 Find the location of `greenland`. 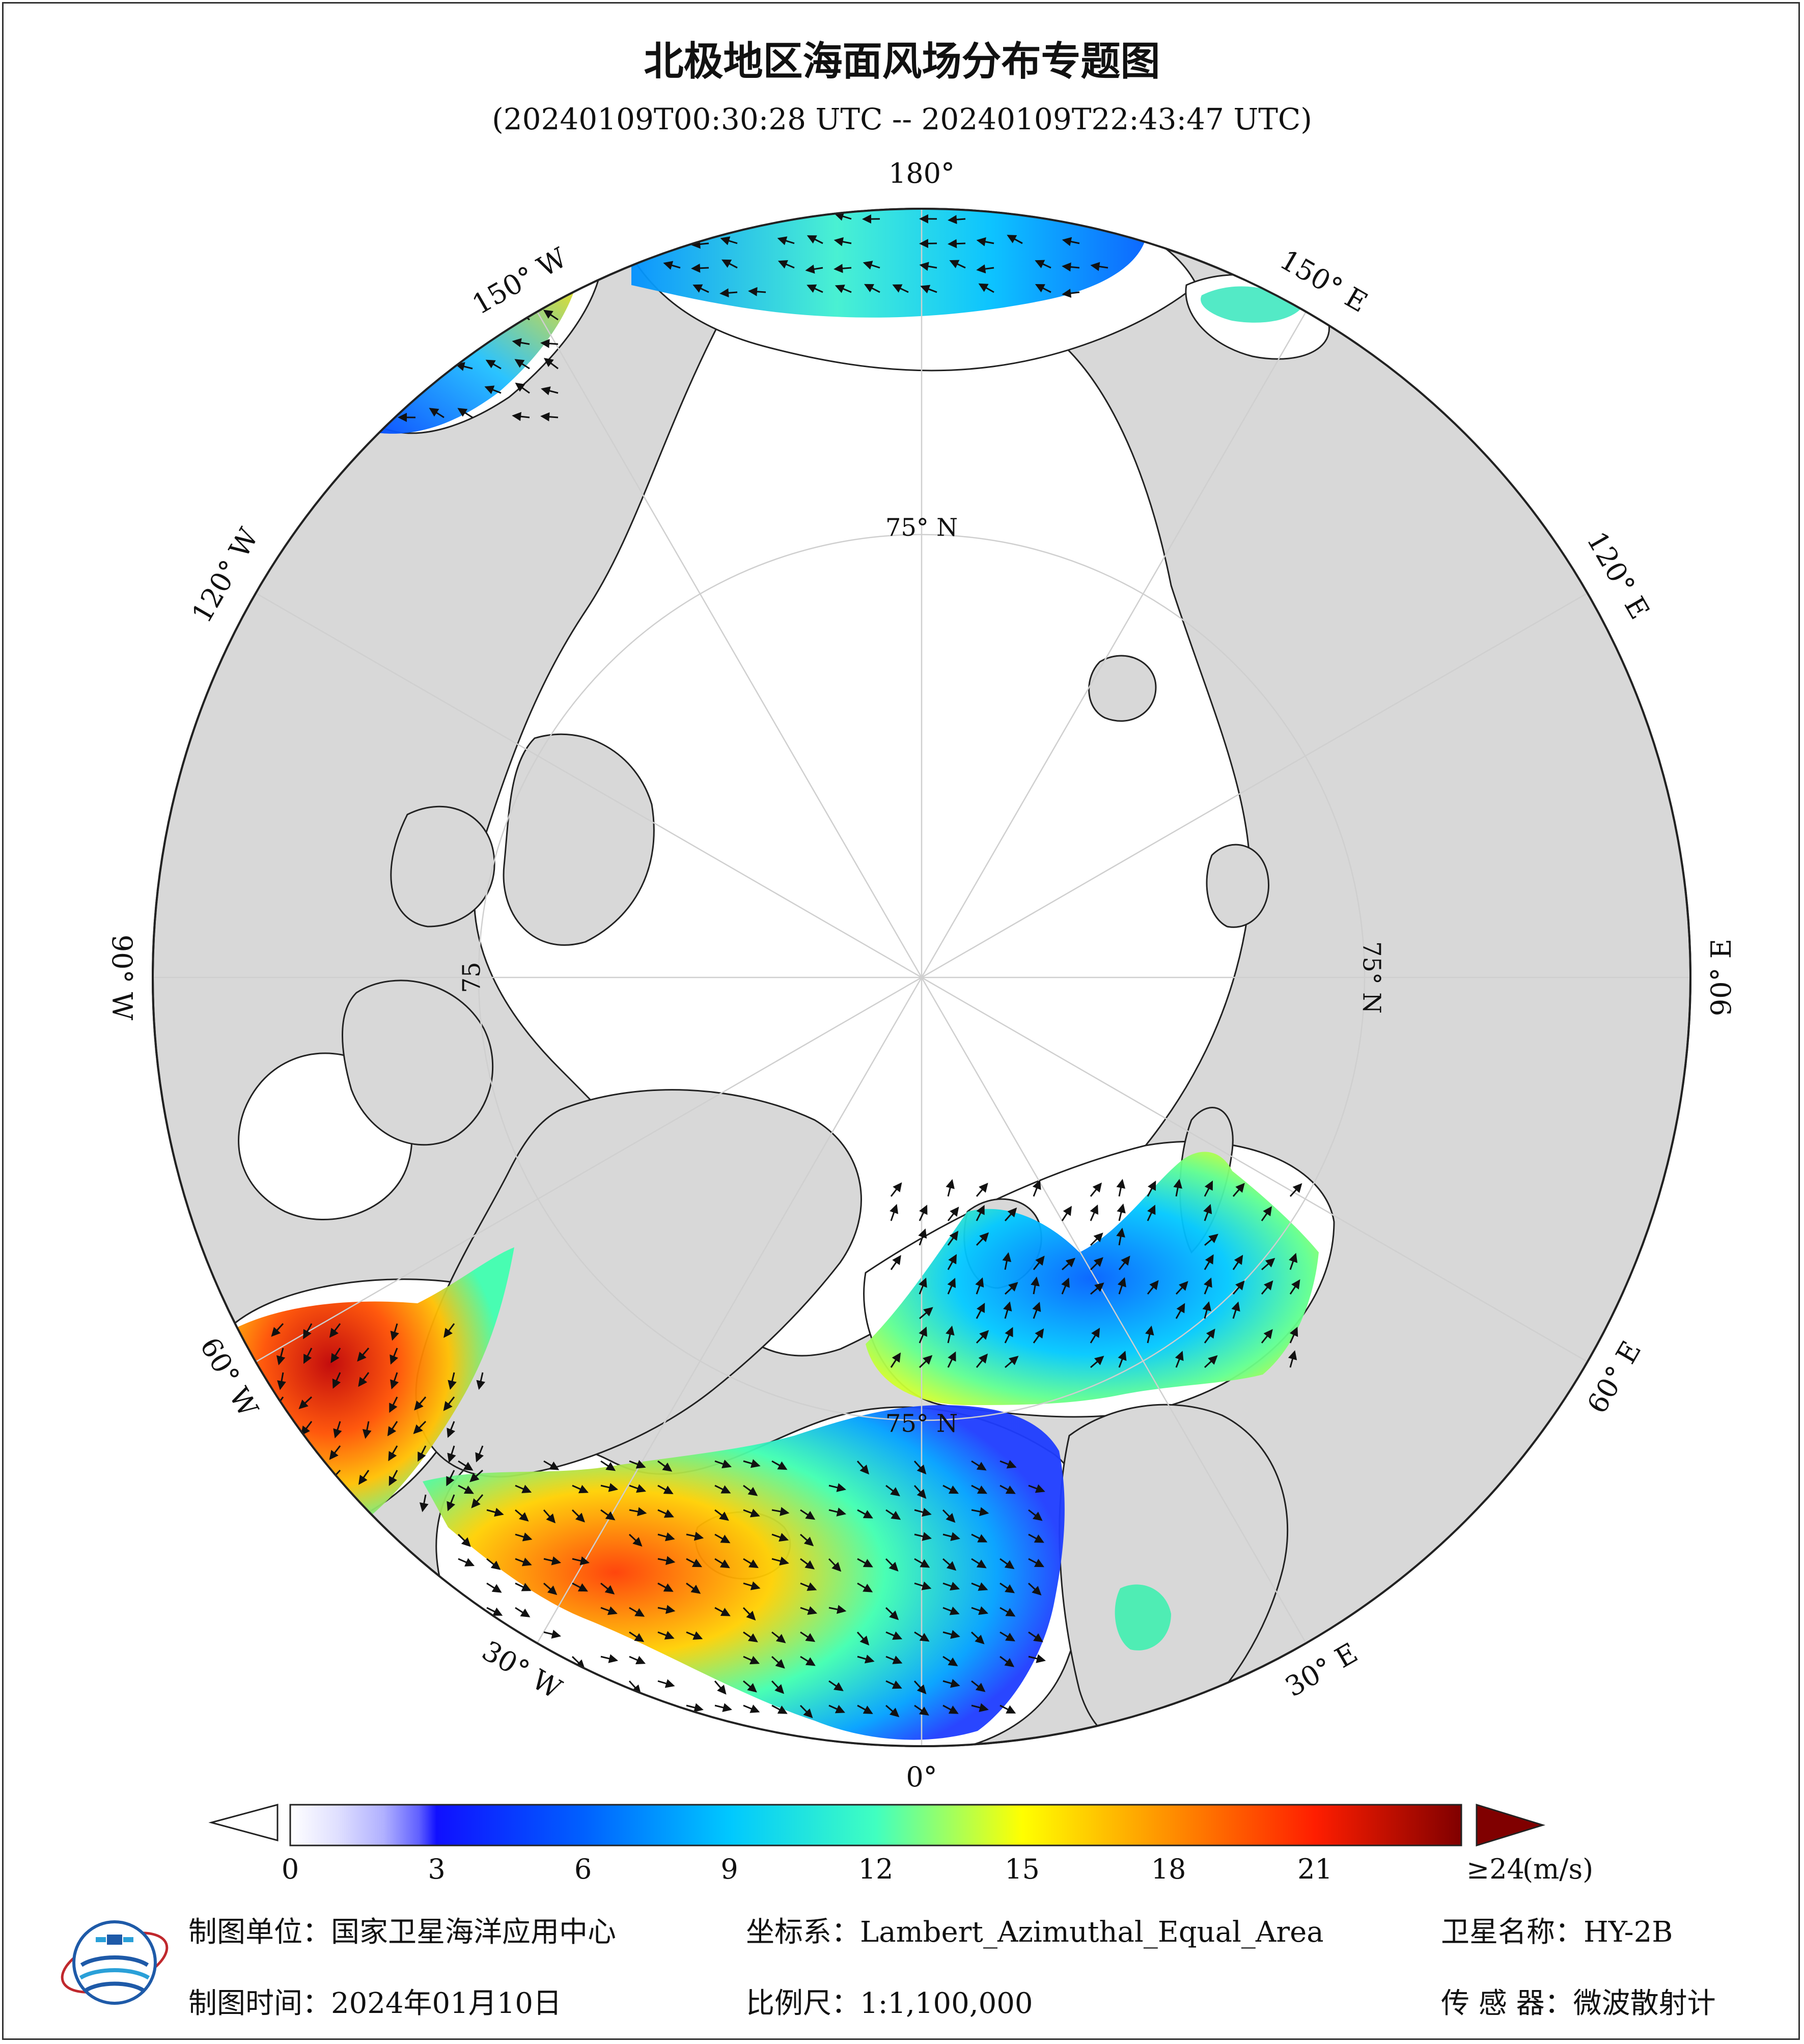

greenland is located at coordinates (638, 1283).